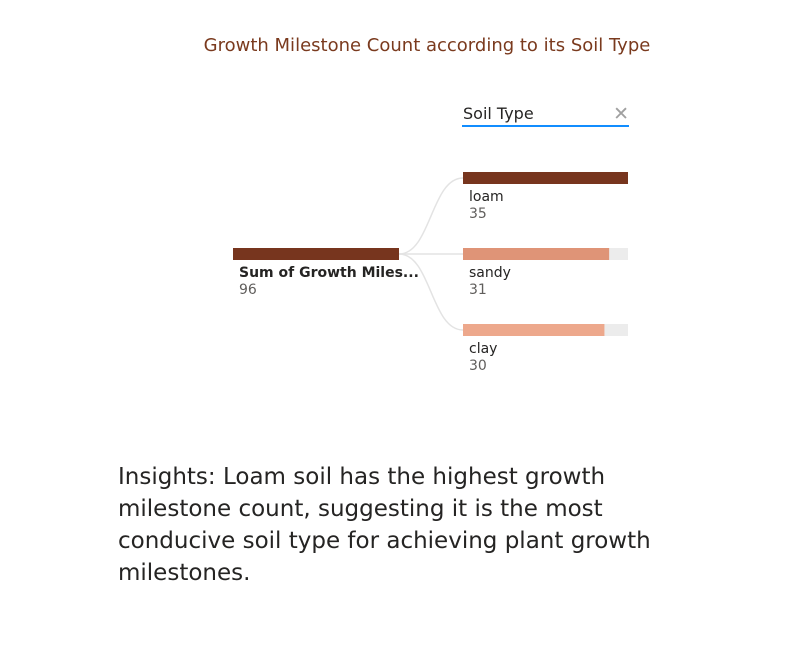 The image size is (810, 665). Describe the element at coordinates (621, 114) in the screenshot. I see `close-icon: ✕` at that location.